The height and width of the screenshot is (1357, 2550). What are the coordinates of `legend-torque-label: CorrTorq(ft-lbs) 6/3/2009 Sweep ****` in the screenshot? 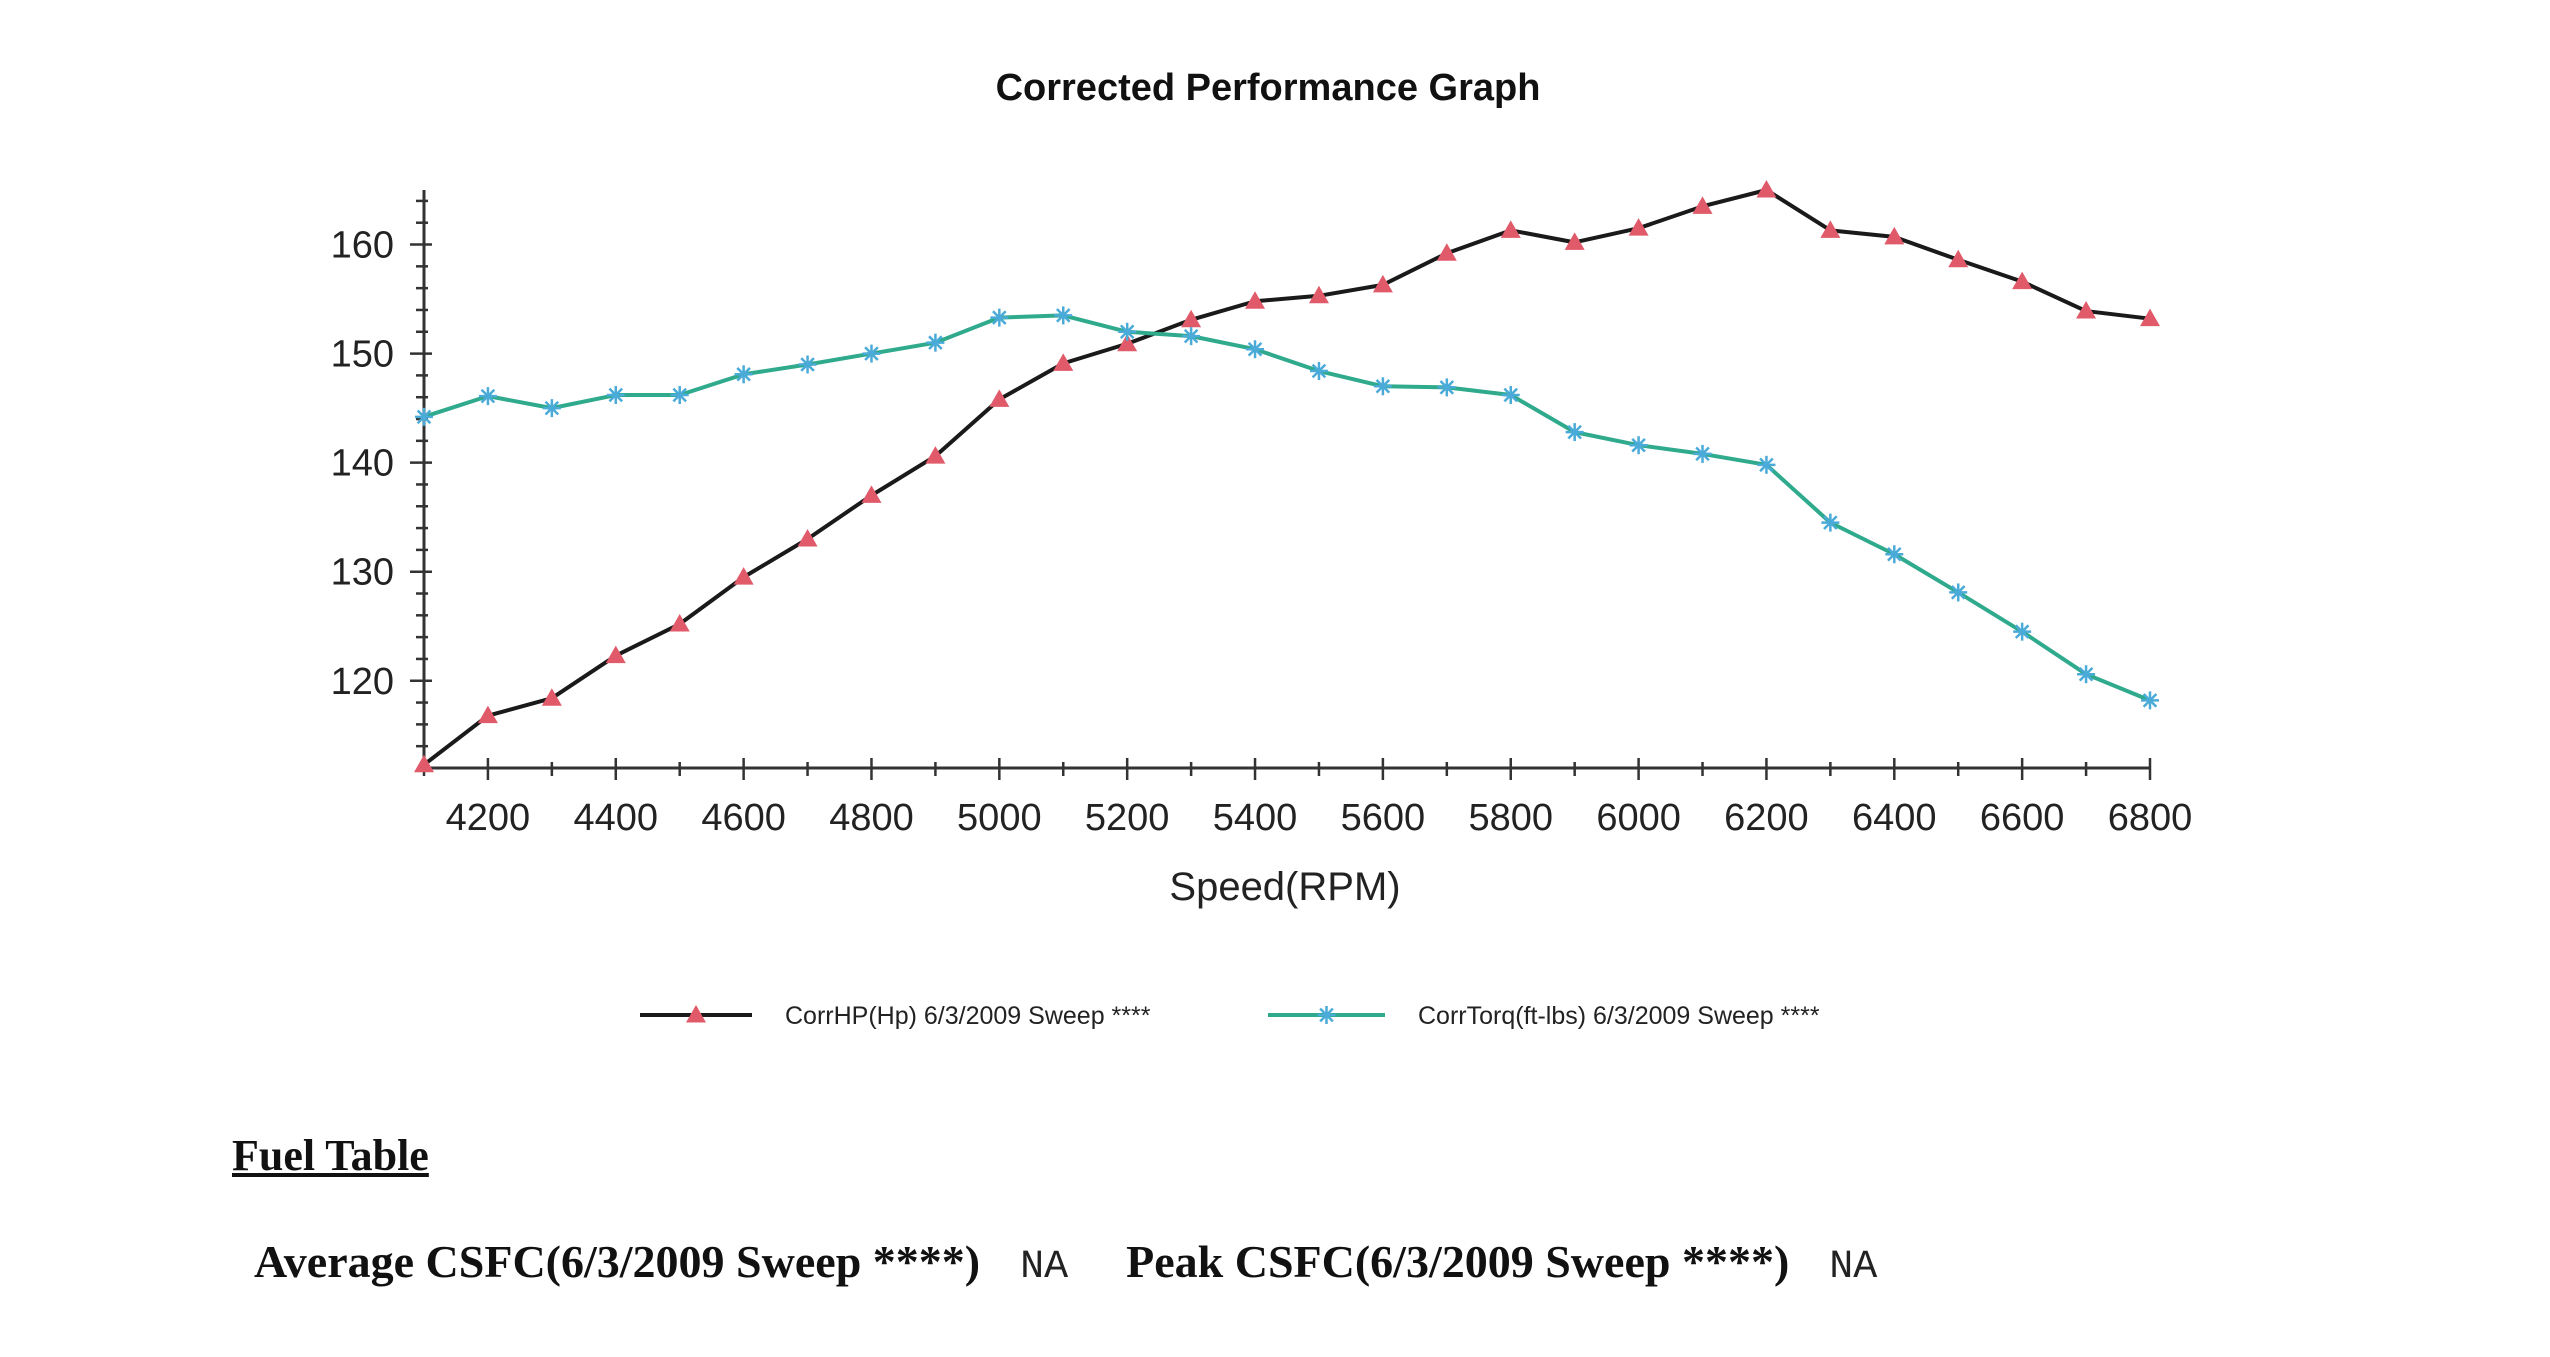 It's located at (1619, 1016).